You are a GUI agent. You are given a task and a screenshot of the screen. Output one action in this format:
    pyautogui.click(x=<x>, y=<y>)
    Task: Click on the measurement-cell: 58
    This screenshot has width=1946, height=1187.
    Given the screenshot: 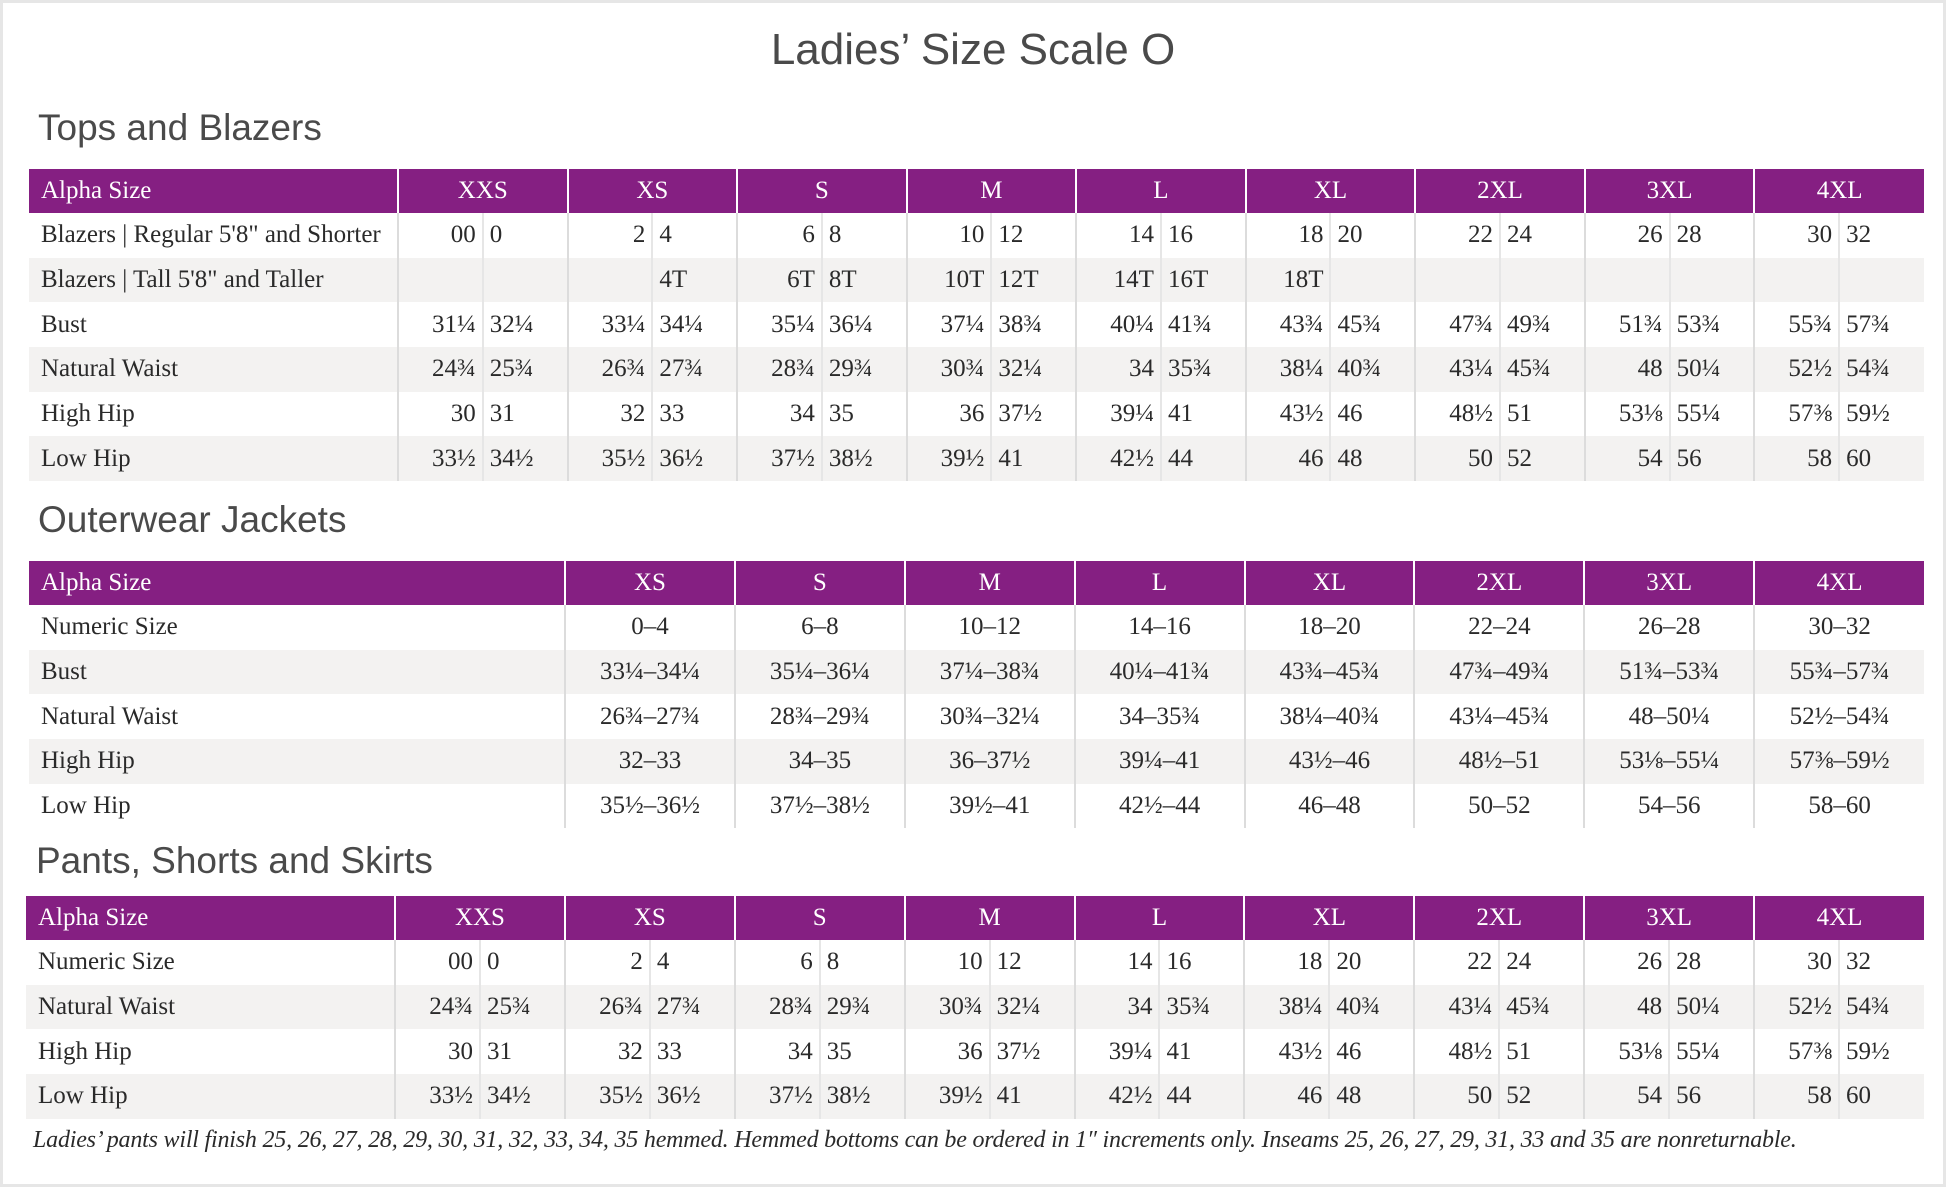 What is the action you would take?
    pyautogui.click(x=1796, y=1096)
    